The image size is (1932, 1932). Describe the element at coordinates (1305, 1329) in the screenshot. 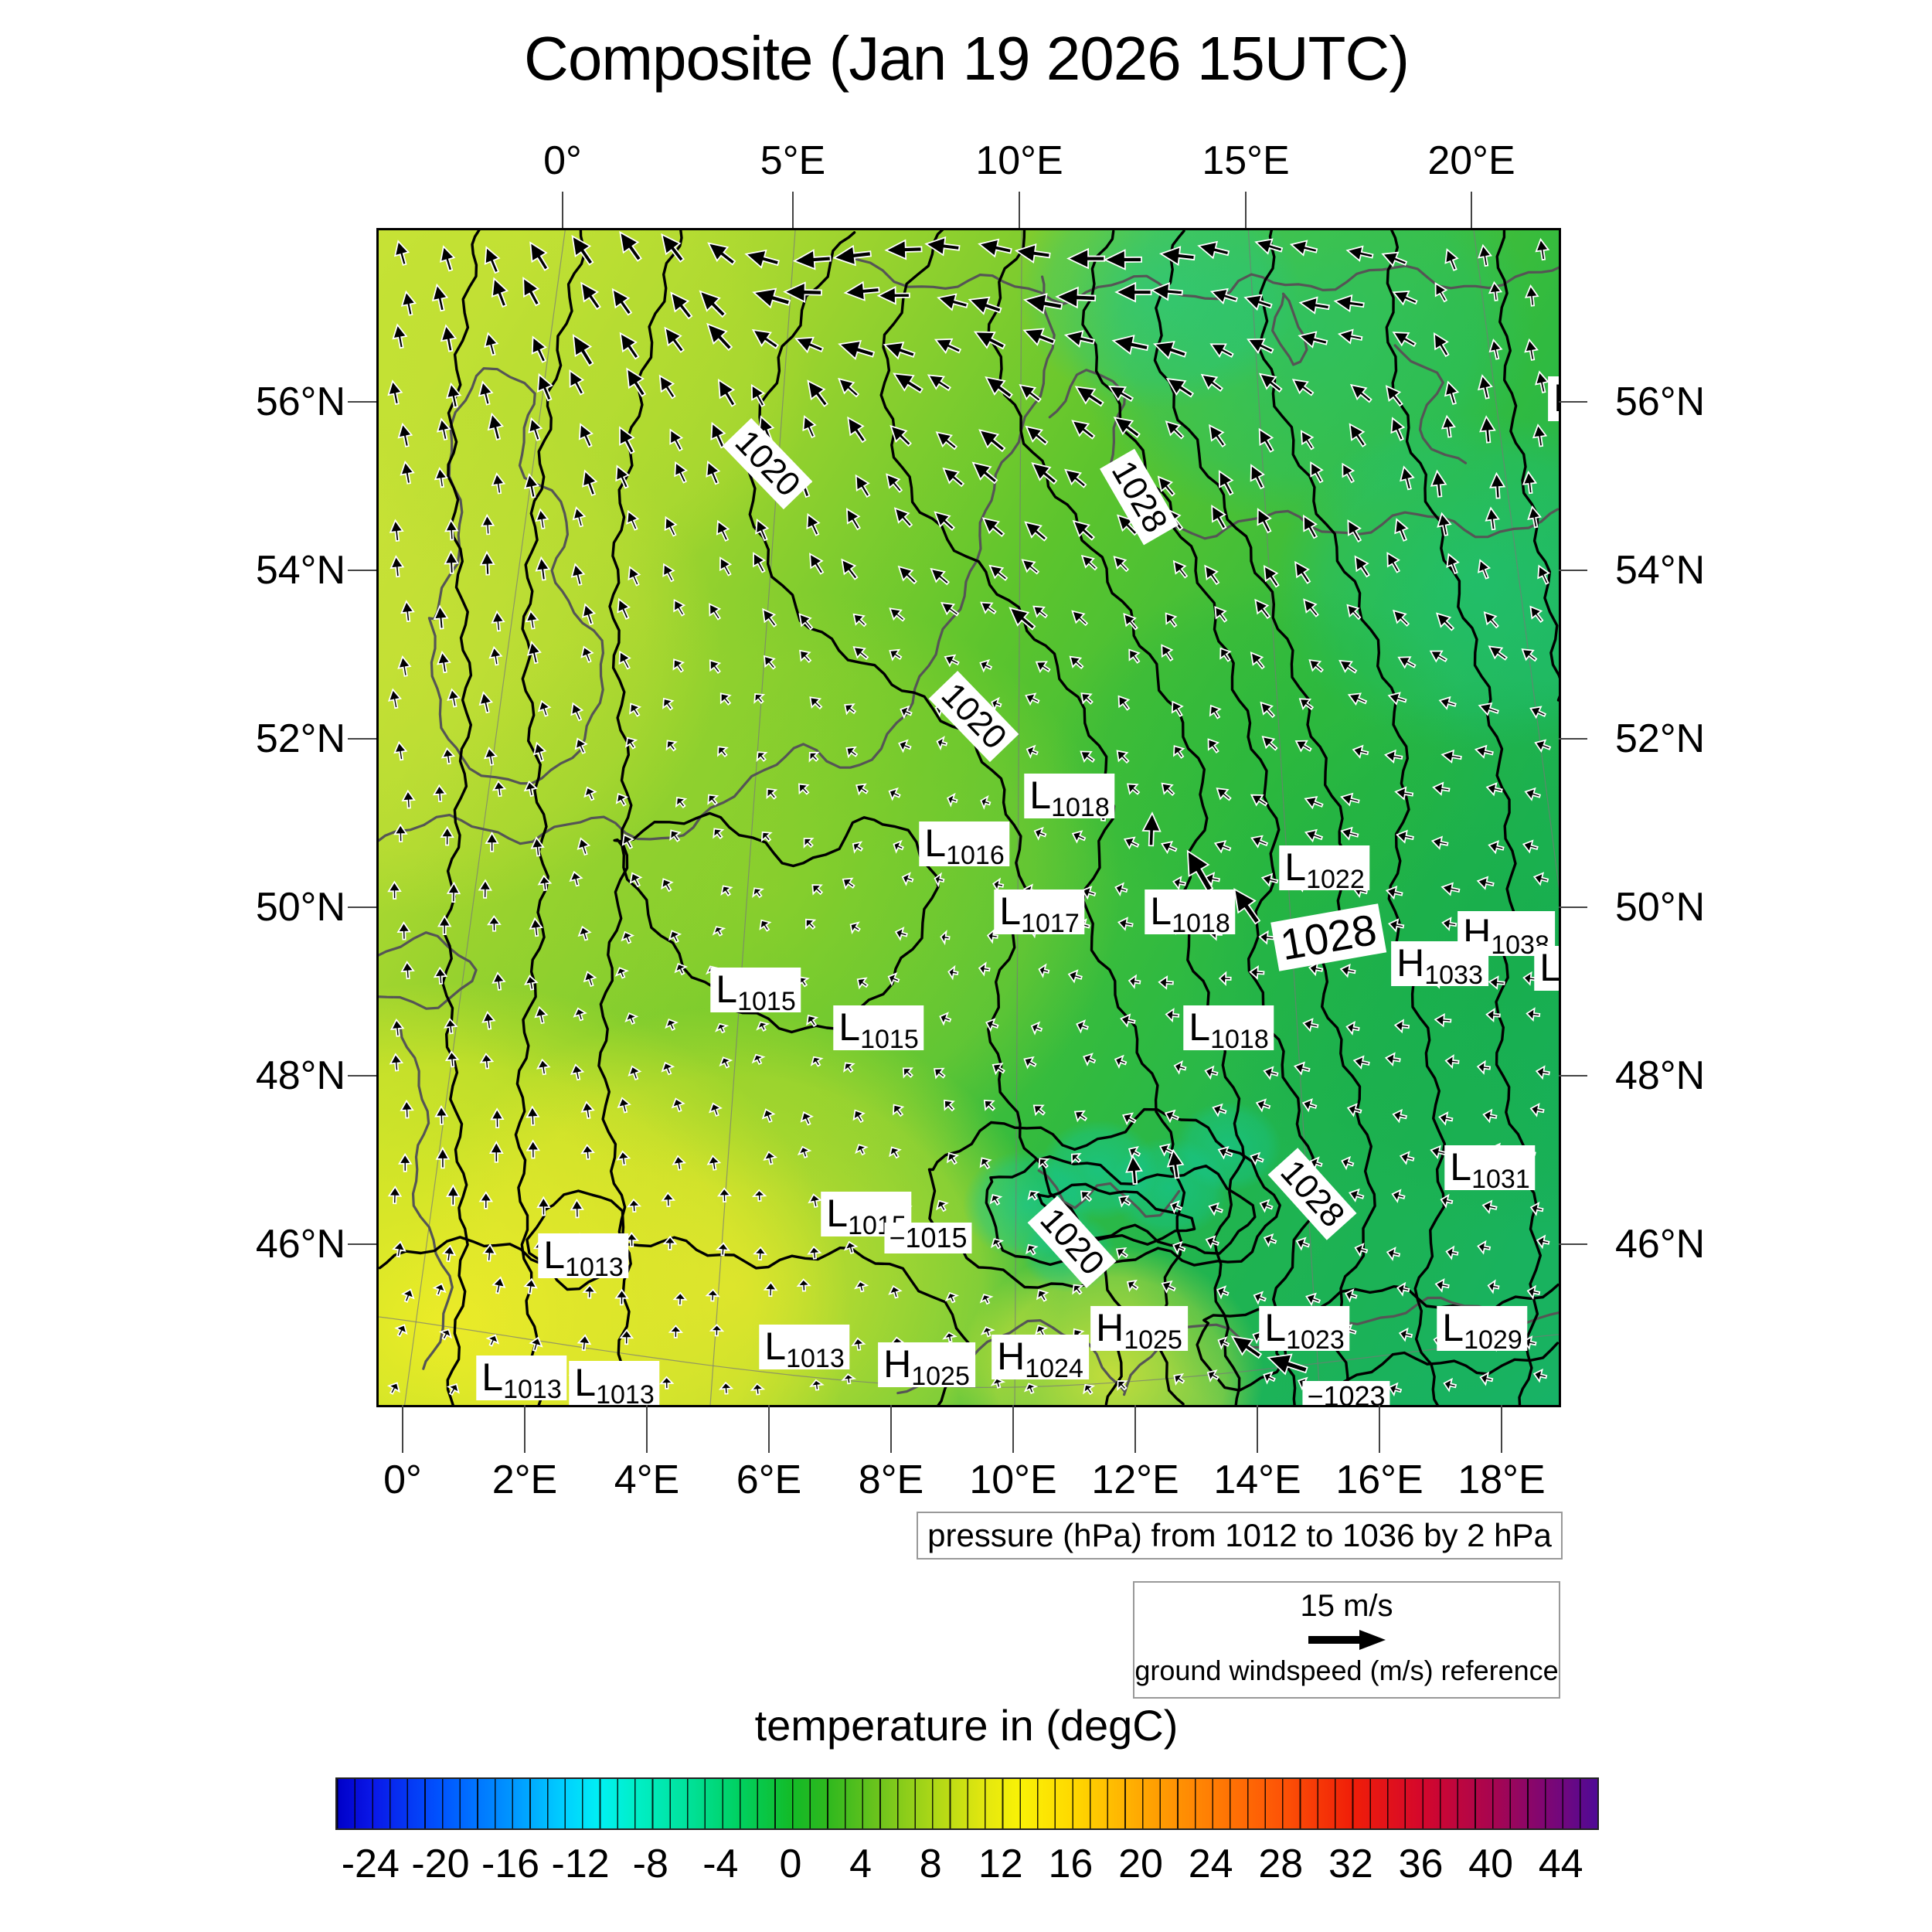

I see `pressure-center-L-1023: L1023` at that location.